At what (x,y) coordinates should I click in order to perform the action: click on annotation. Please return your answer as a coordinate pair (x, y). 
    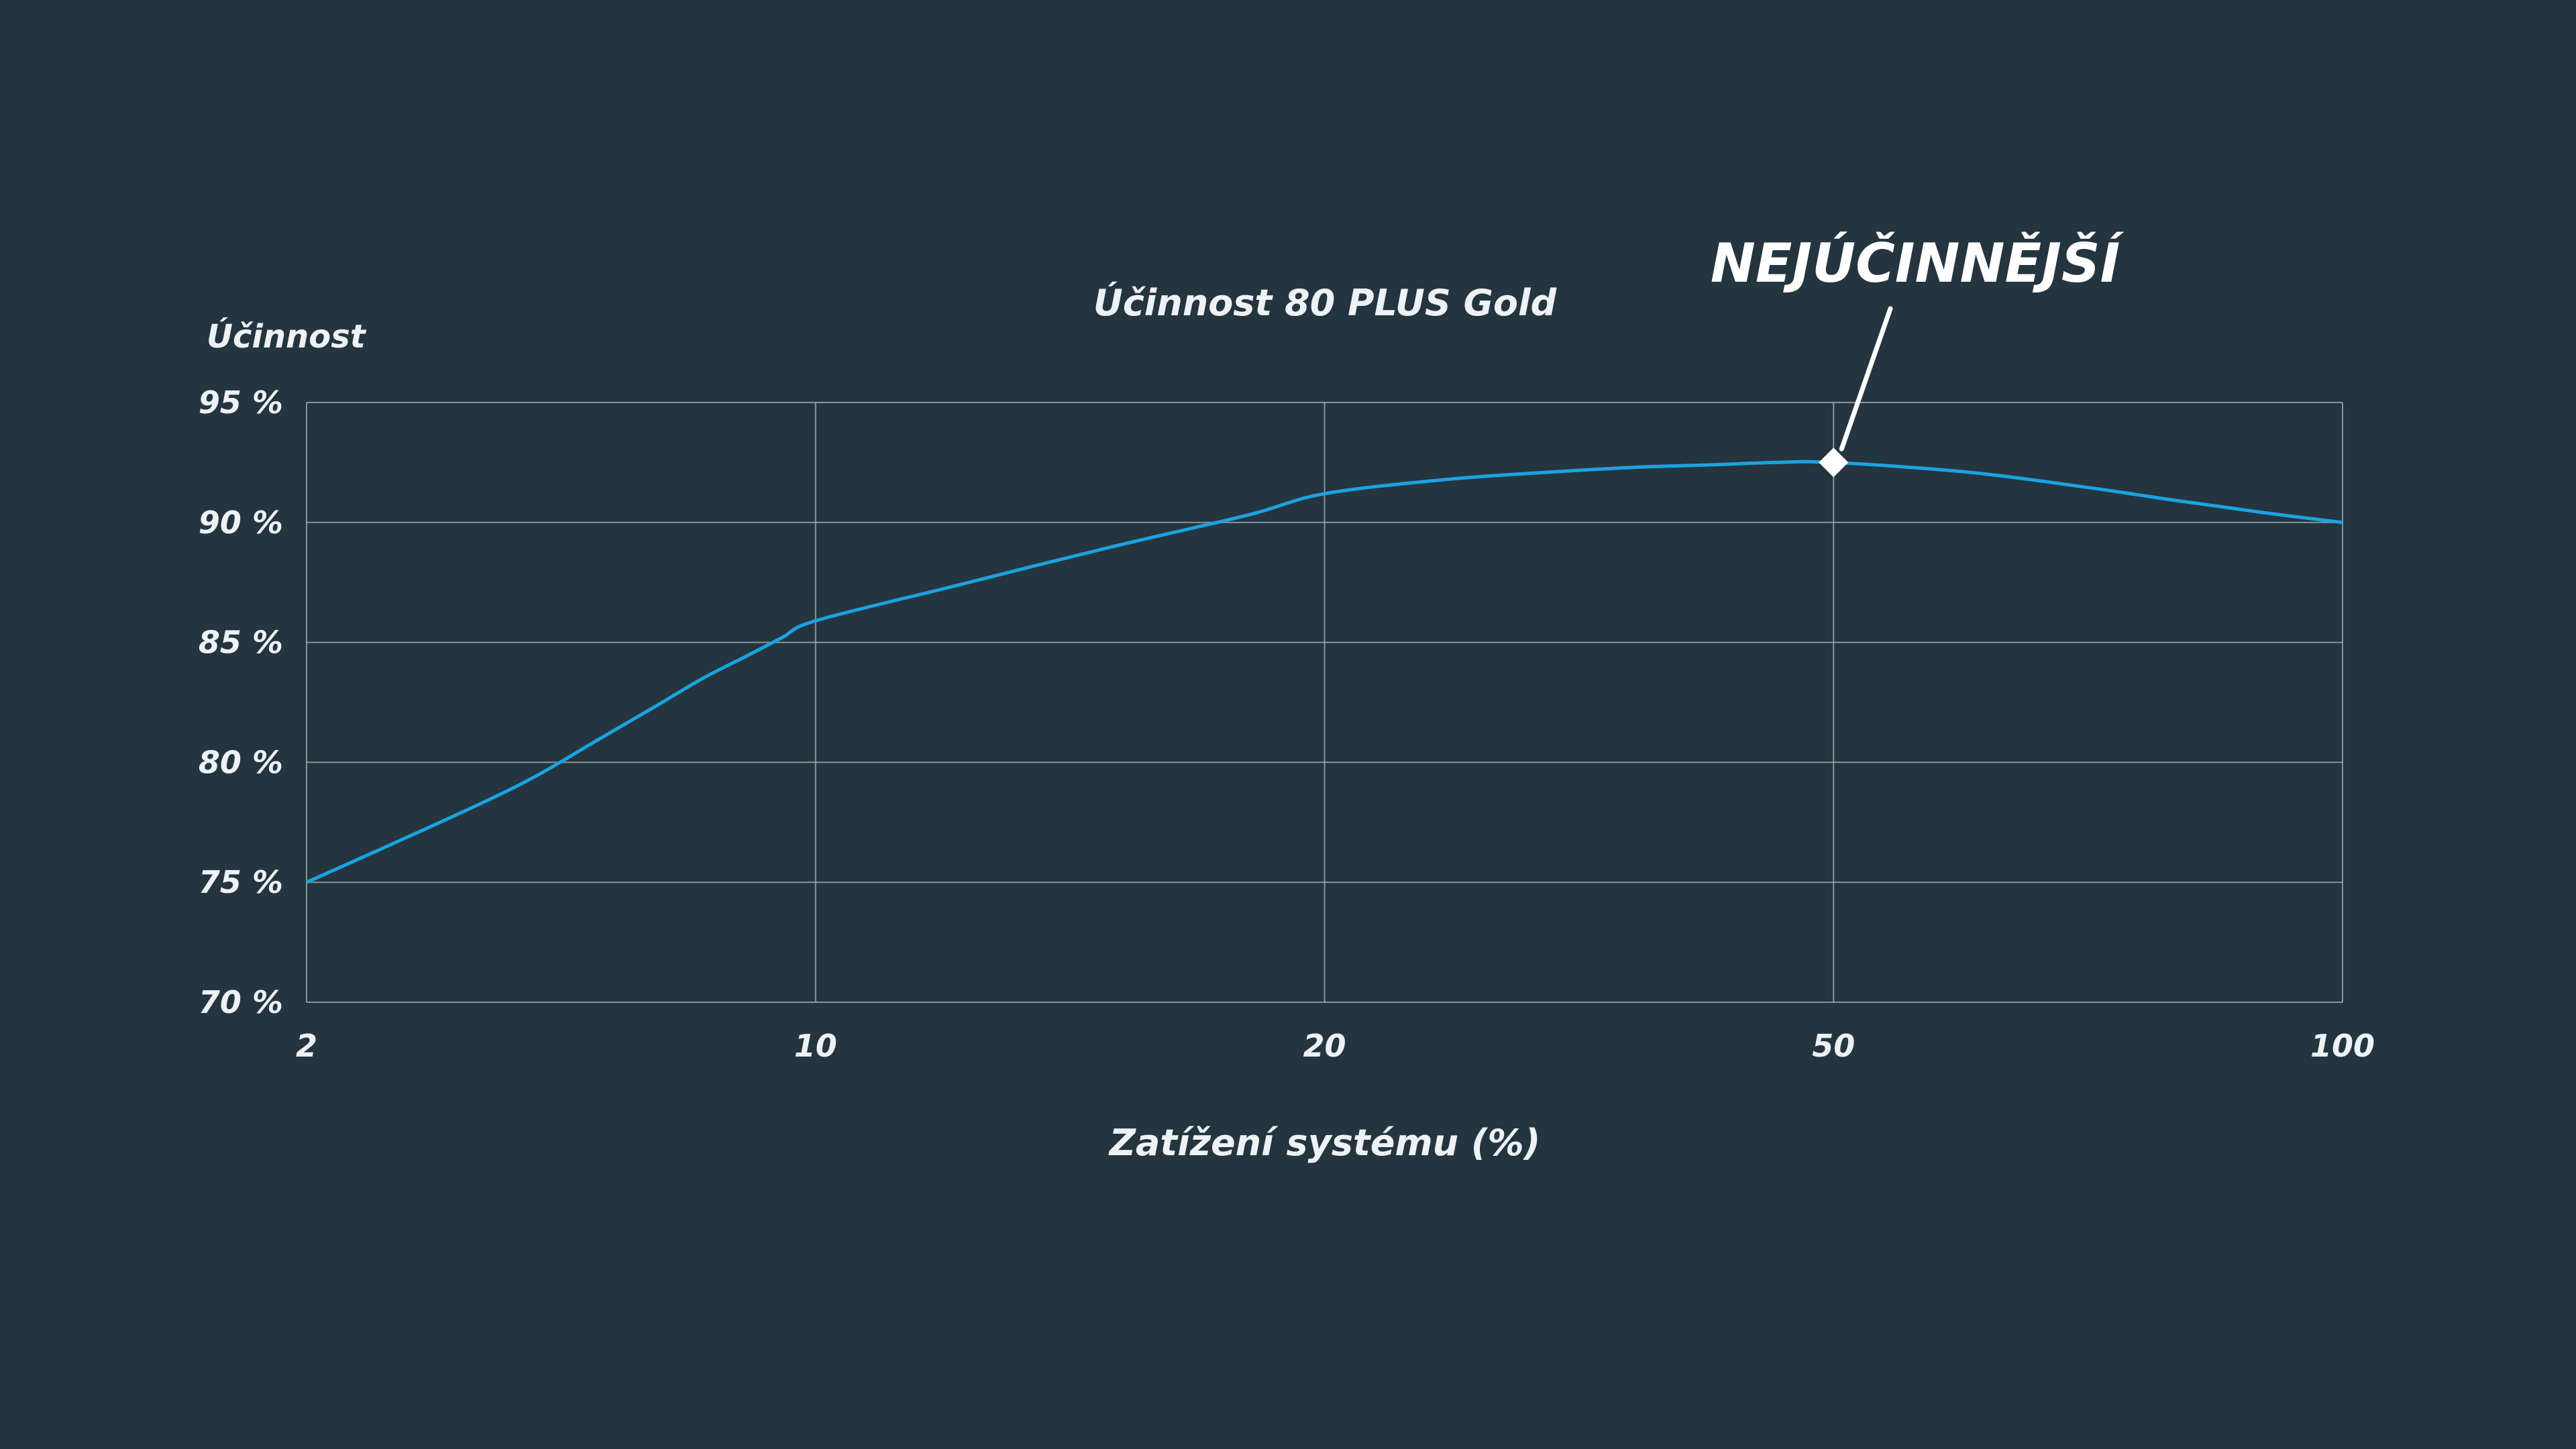
    Looking at the image, I should click on (1856, 392).